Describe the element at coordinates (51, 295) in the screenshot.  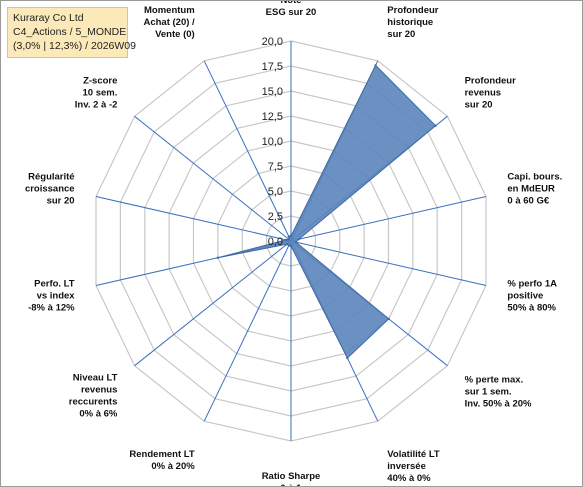
I see `axis-label-10: Perfo. LT vs index -8% à 12%` at that location.